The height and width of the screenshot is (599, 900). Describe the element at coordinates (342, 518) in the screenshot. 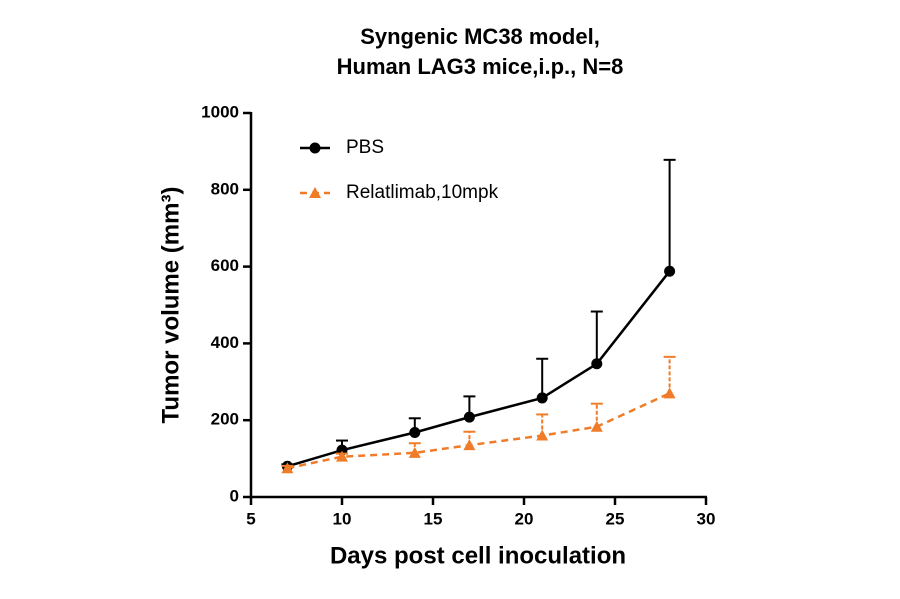

I see `x-tick-label: 10` at that location.